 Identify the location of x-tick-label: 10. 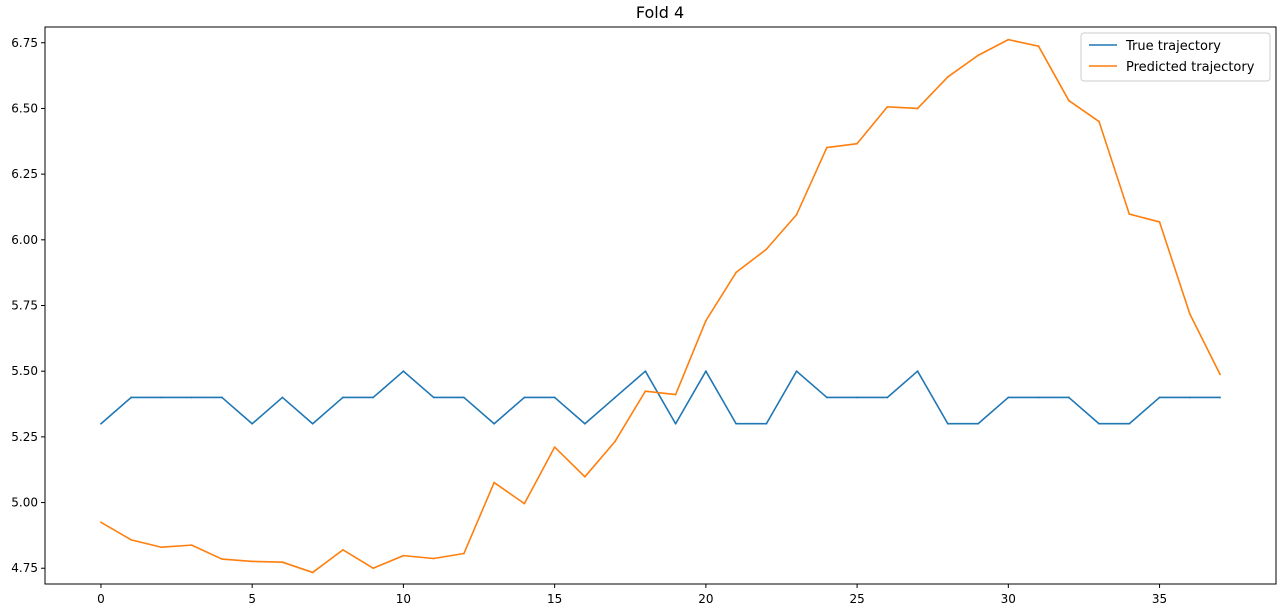
(403, 599).